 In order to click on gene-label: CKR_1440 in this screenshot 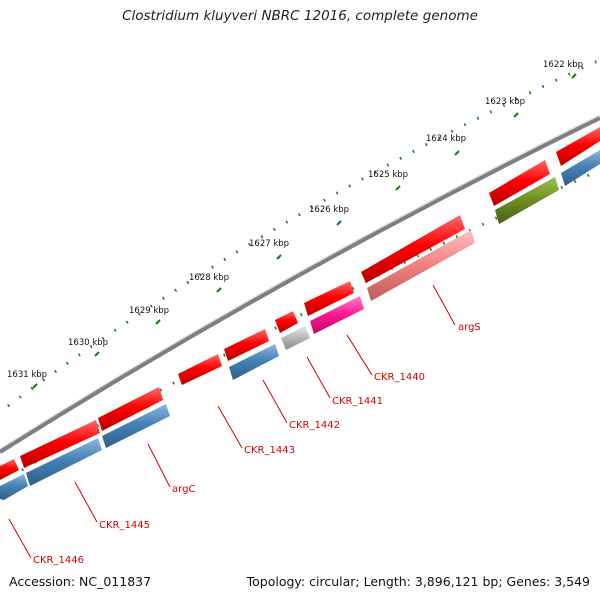, I will do `click(399, 377)`.